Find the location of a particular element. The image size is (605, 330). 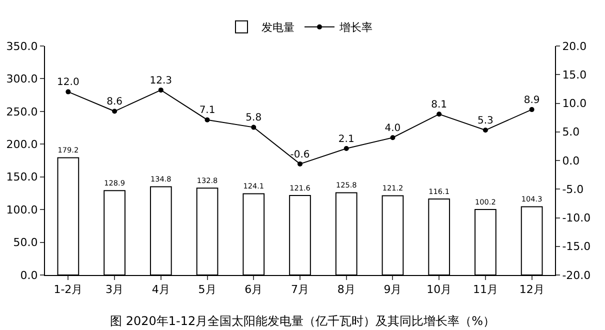

x-tick-label: 12月 is located at coordinates (531, 289).